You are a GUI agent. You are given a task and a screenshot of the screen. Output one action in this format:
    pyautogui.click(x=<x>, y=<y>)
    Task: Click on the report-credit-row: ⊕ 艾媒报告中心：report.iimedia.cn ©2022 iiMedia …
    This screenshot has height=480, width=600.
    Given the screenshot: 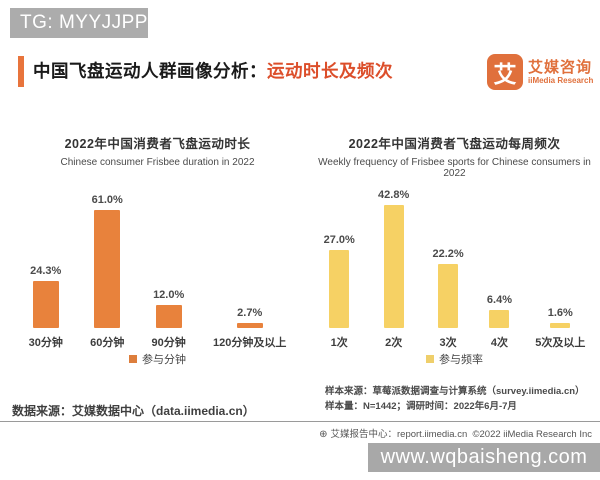 What is the action you would take?
    pyautogui.click(x=455, y=433)
    